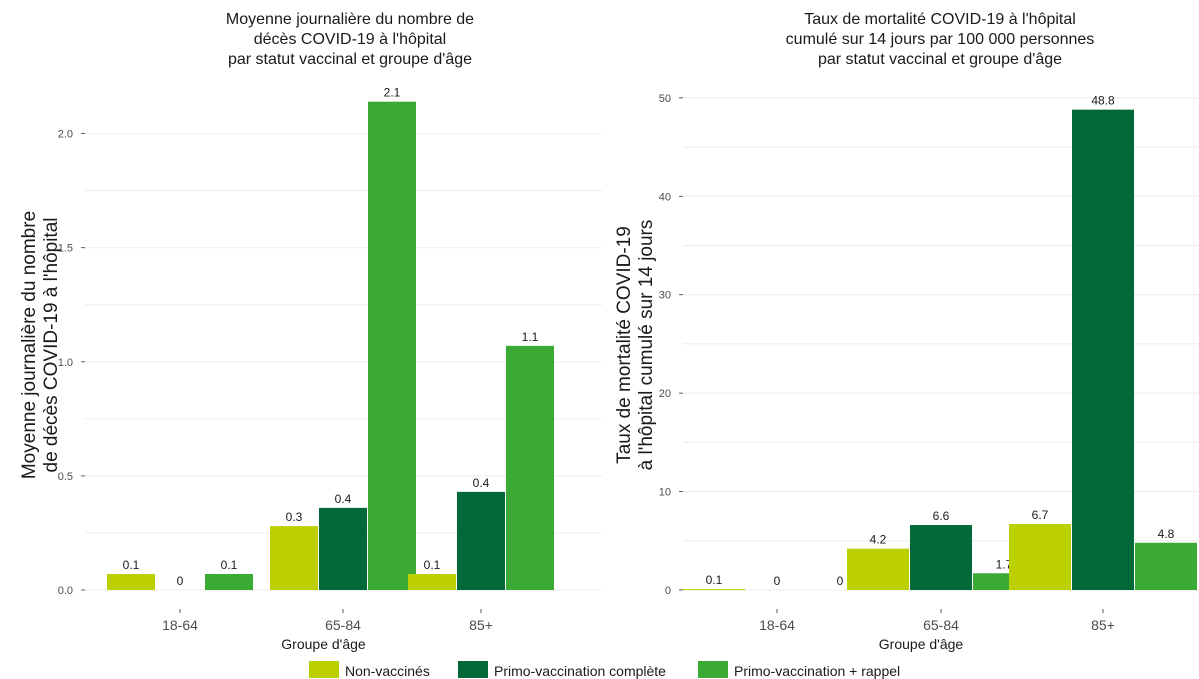 This screenshot has width=1199, height=679. Describe the element at coordinates (51, 345) in the screenshot. I see `y-axis-label-line: de décès COVID-19 à l'hôpital` at that location.